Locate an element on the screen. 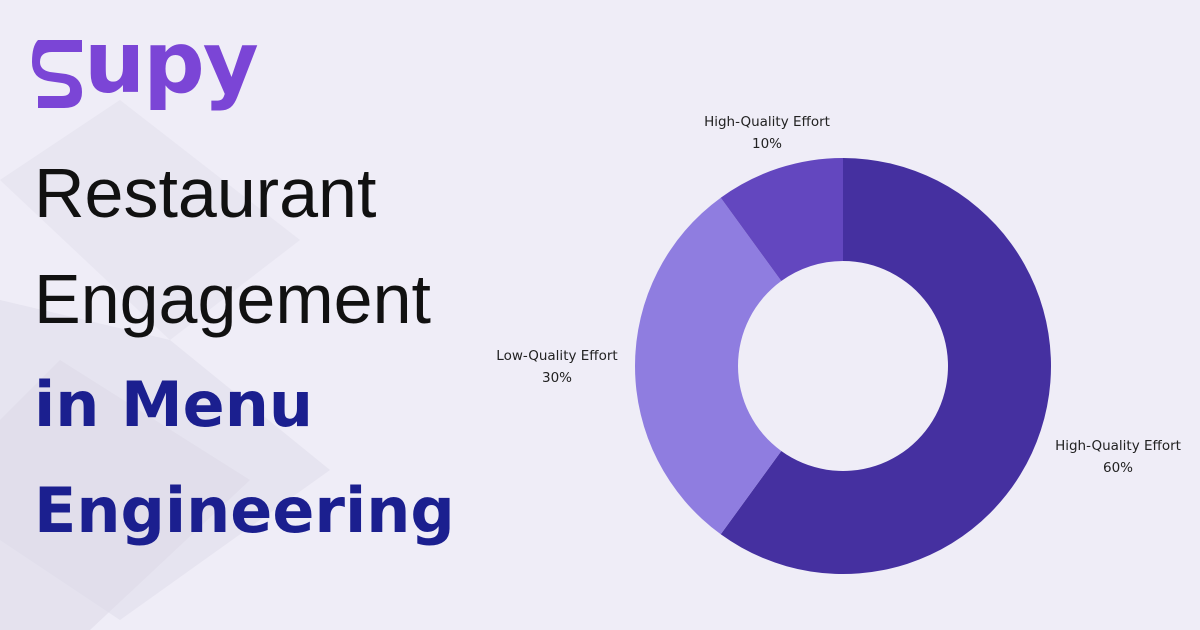 Image resolution: width=1200 pixels, height=630 pixels. slice-label-2: Low-Quality Effort is located at coordinates (556, 356).